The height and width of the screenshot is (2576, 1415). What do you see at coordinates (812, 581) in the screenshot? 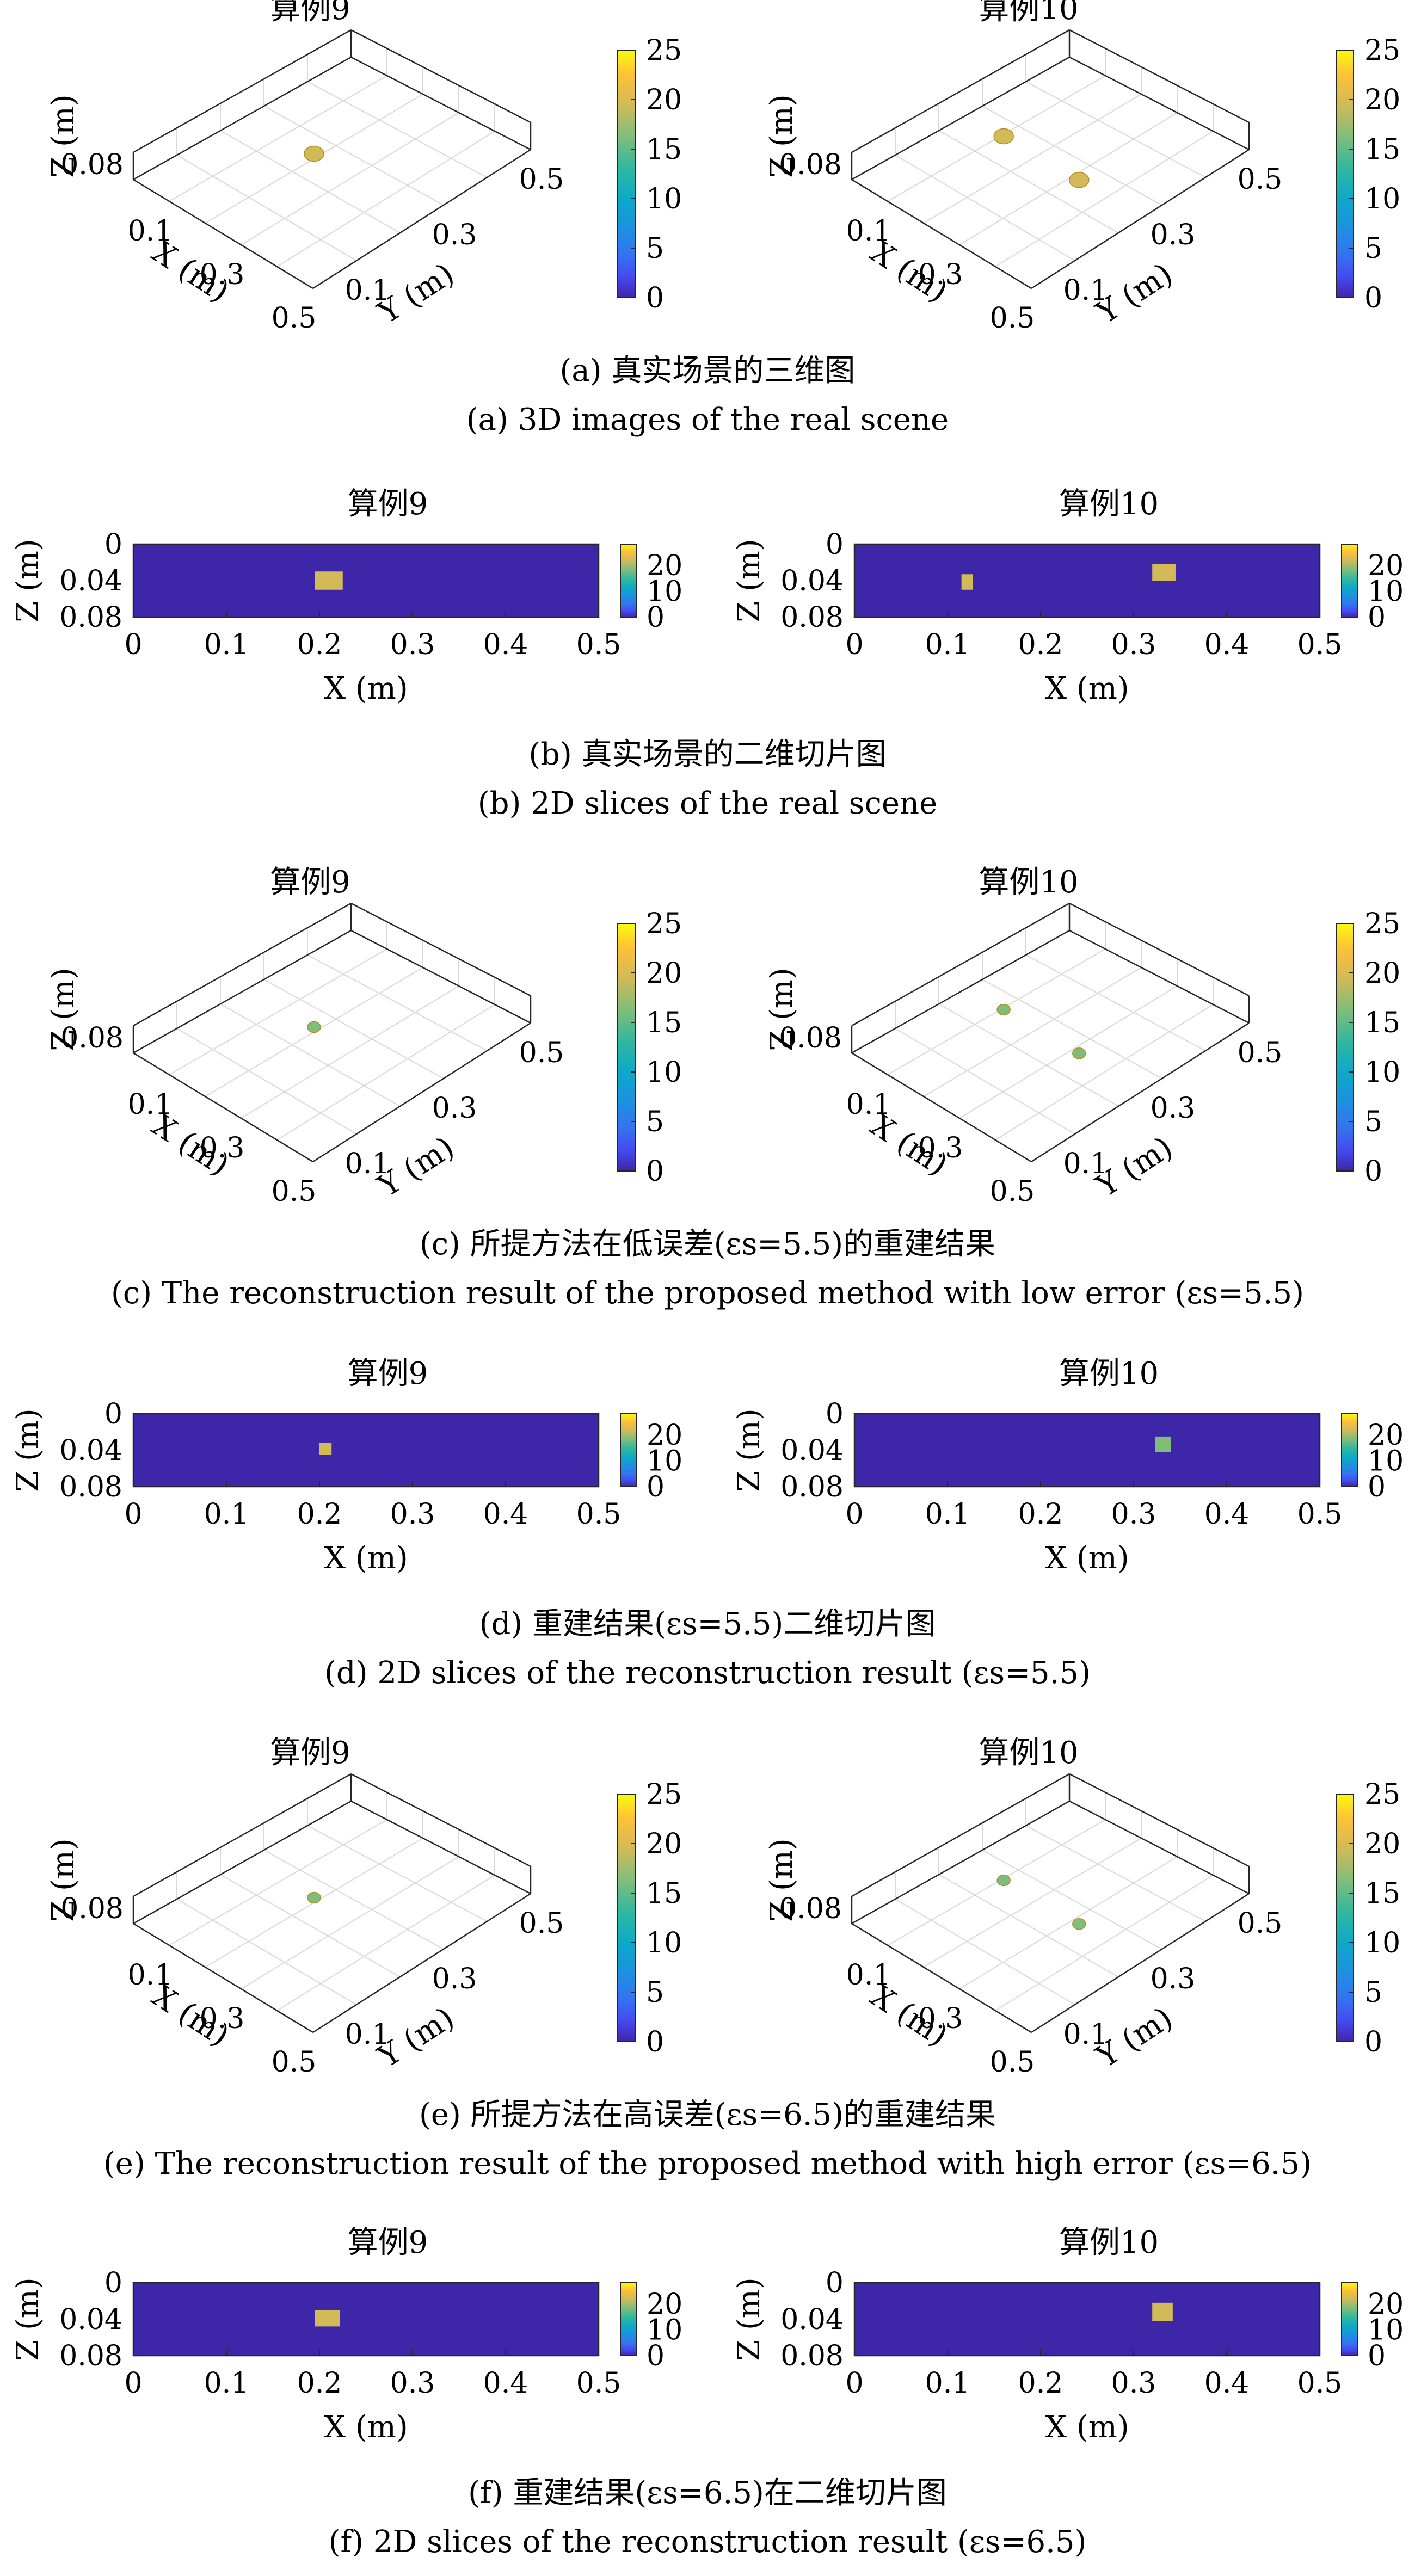
I see `y-tick-label: 0.04` at bounding box center [812, 581].